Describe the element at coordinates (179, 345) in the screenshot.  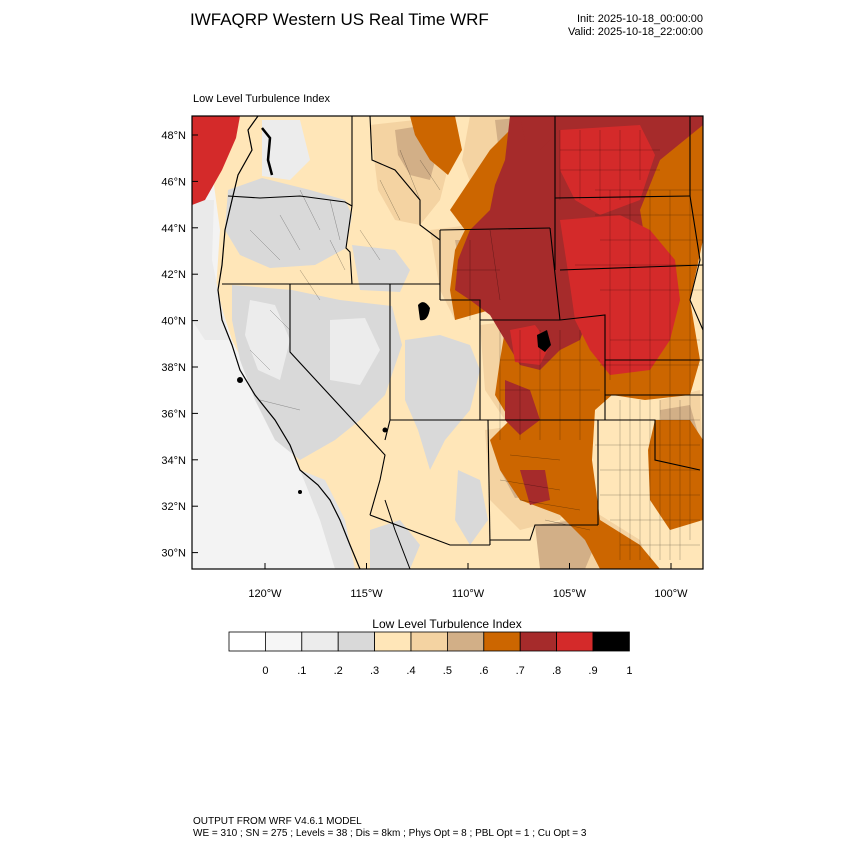
I see `latitude-axis: 48°N 46°N 44°N 42°N 40°N 38°N 36°N 34°N 32°N 30°N` at that location.